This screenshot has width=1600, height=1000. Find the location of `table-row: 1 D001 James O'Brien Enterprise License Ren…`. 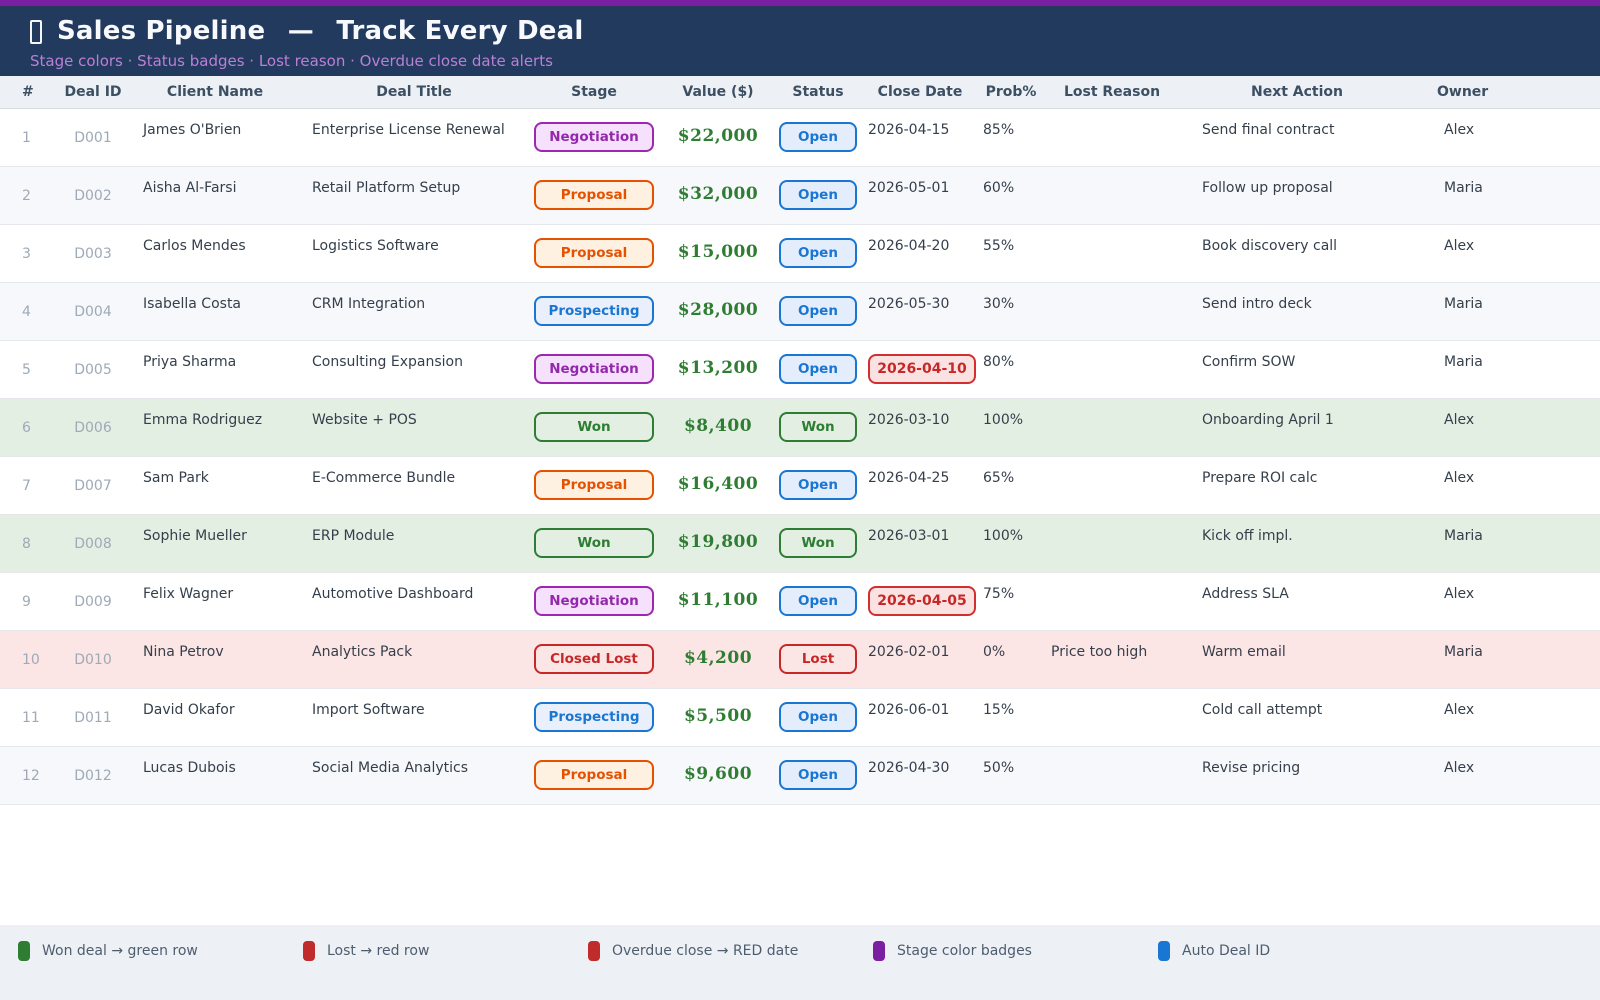

table-row: 1 D001 James O'Brien Enterprise License Ren… is located at coordinates (800, 137).